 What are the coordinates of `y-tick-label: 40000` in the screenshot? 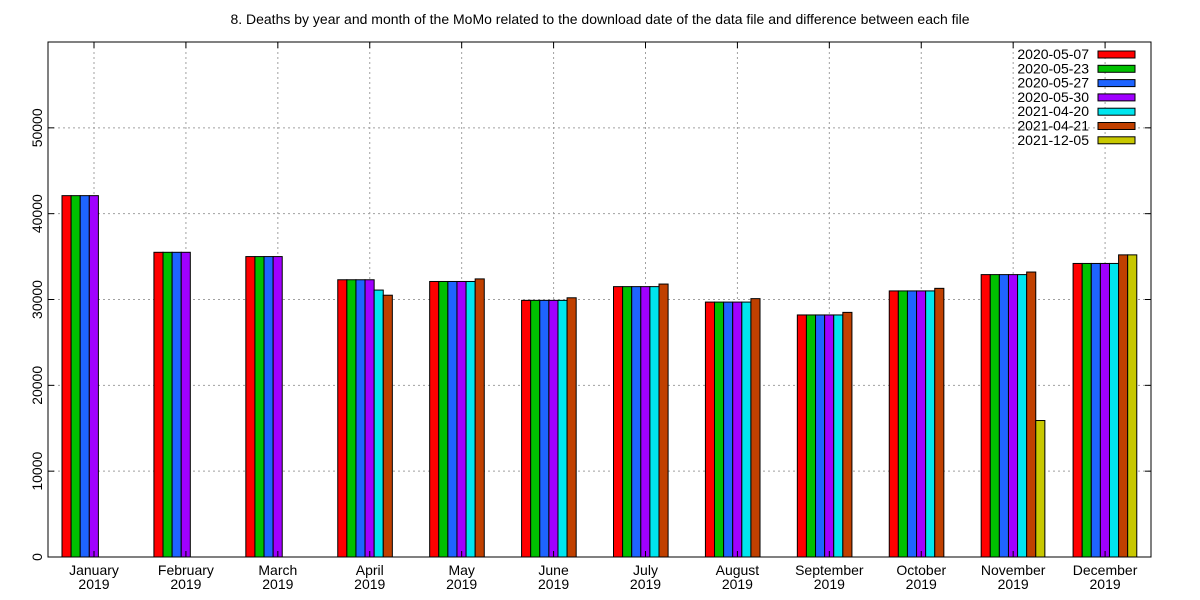 It's located at (37, 213).